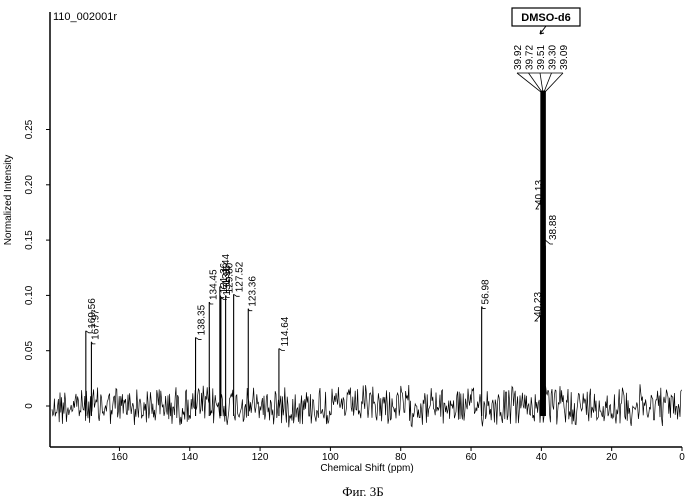  What do you see at coordinates (330, 457) in the screenshot?
I see `x-tick-label: 100` at bounding box center [330, 457].